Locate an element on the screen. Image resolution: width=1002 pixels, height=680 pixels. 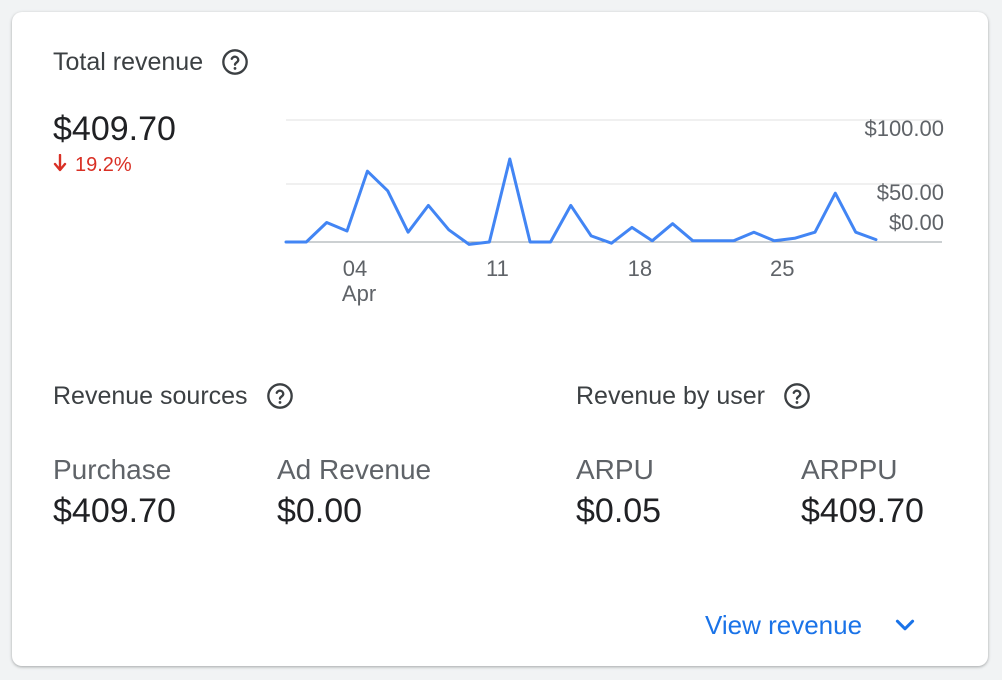
arppu-value: $409.70 is located at coordinates (862, 511).